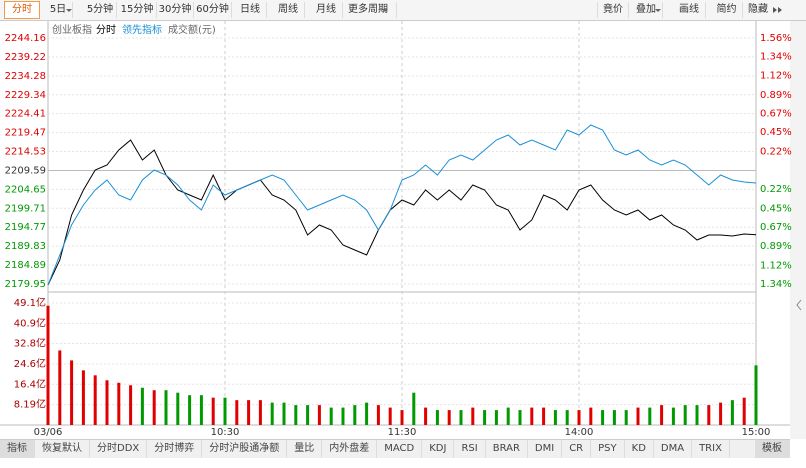  Describe the element at coordinates (72, 29) in the screenshot. I see `legend-title: 创业板指` at that location.